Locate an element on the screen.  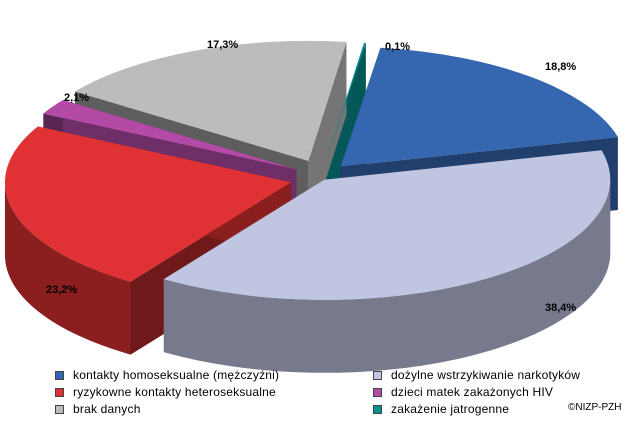
legend-label: brak danych is located at coordinates (107, 409).